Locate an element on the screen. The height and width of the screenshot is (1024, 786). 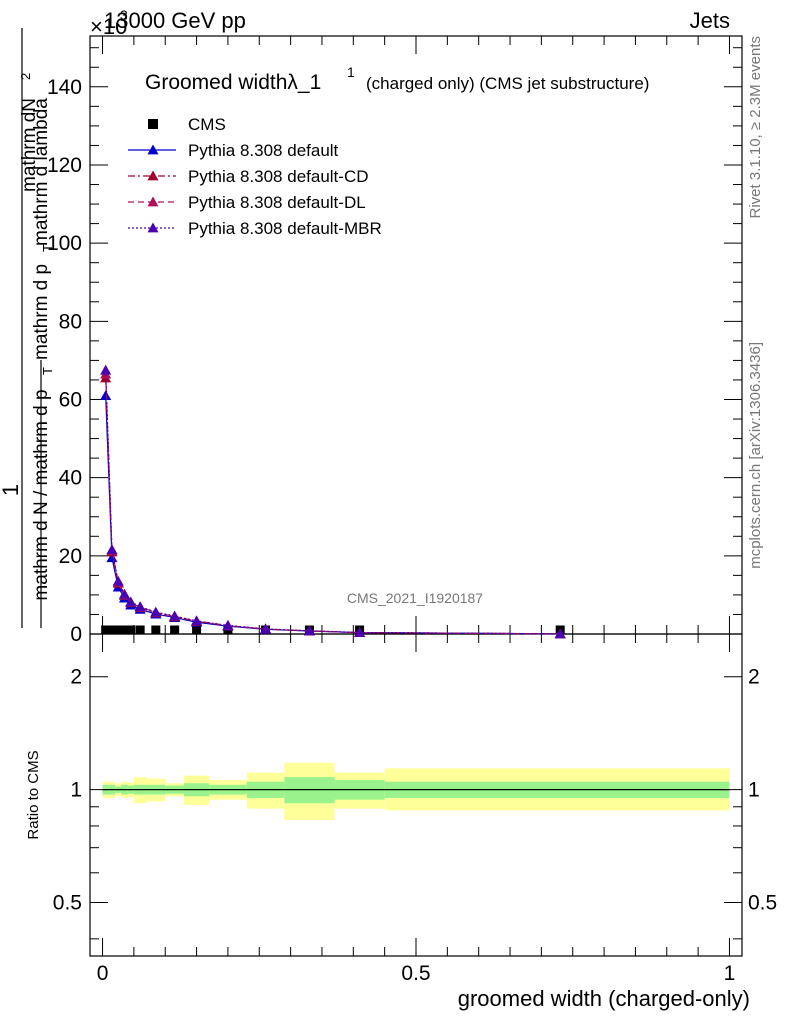
y-label-sub-b: T is located at coordinates (47, 248).